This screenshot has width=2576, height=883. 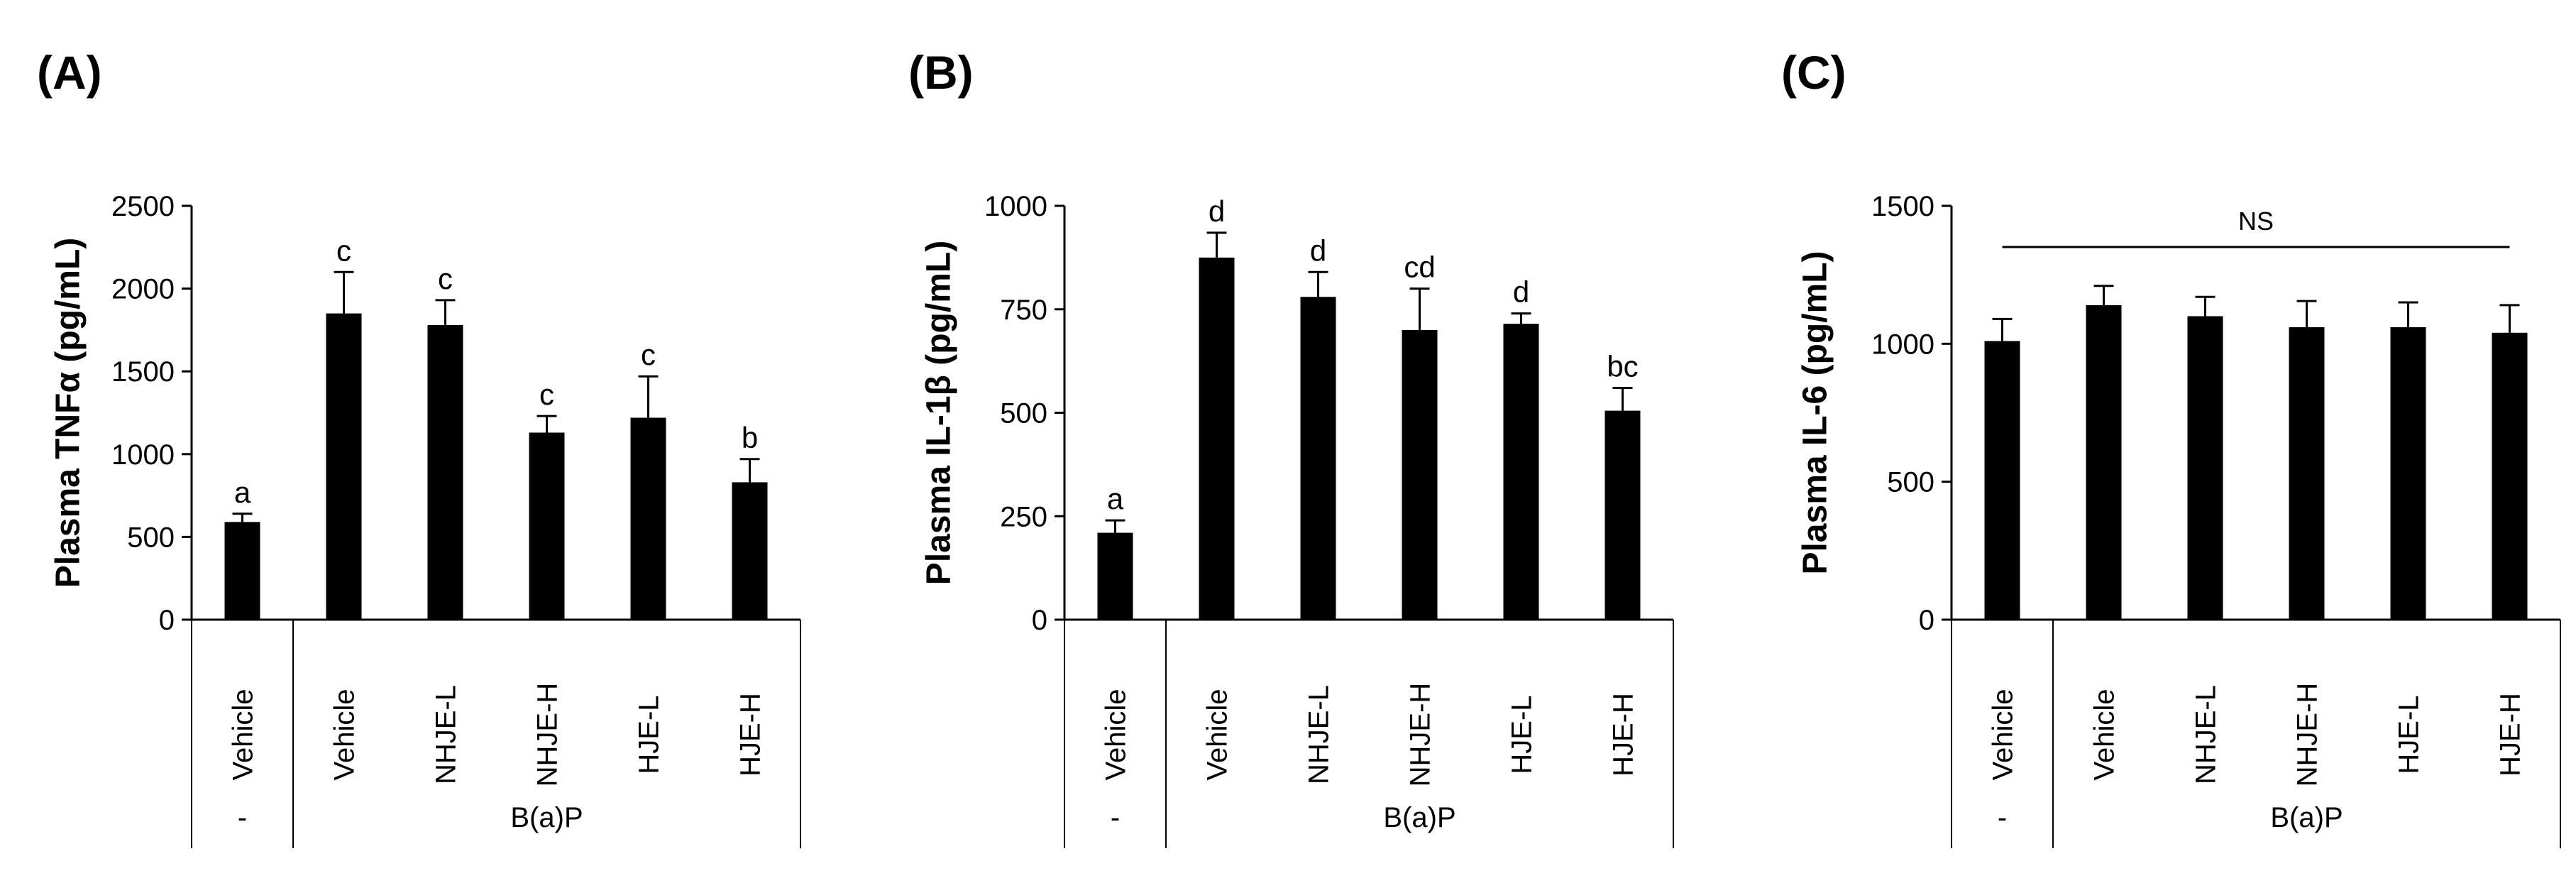 I want to click on panel-label: (A), so click(x=69, y=72).